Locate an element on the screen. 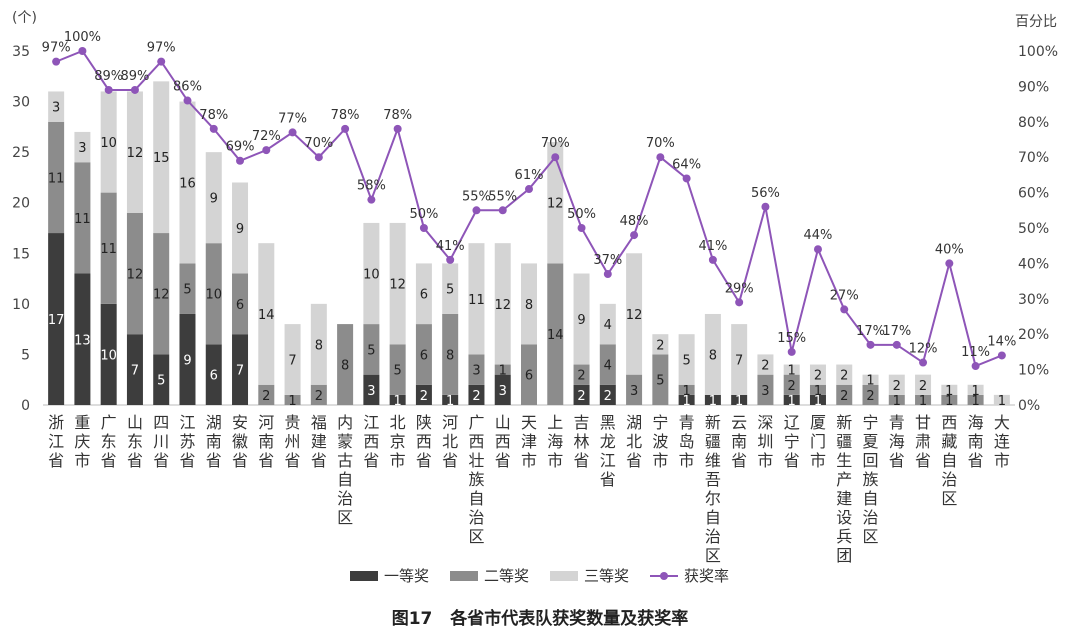  x-tick-label-char: 圳 is located at coordinates (765, 441).